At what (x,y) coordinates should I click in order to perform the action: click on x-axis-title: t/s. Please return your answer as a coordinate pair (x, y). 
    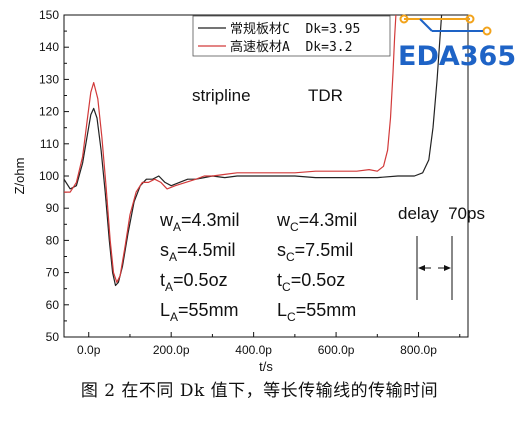
    Looking at the image, I should click on (266, 366).